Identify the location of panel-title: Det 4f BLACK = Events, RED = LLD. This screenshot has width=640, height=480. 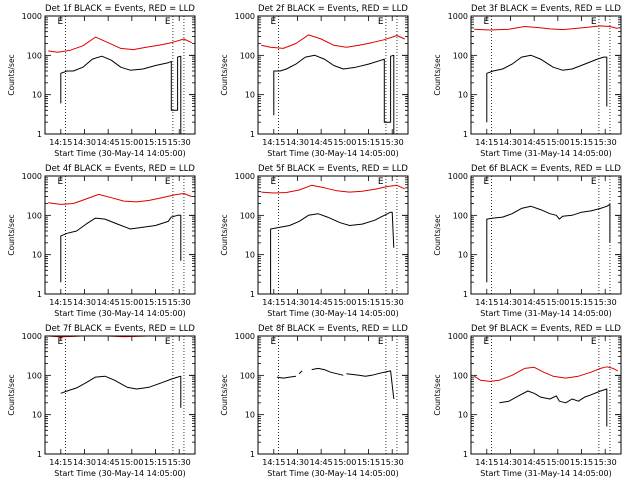
(120, 169).